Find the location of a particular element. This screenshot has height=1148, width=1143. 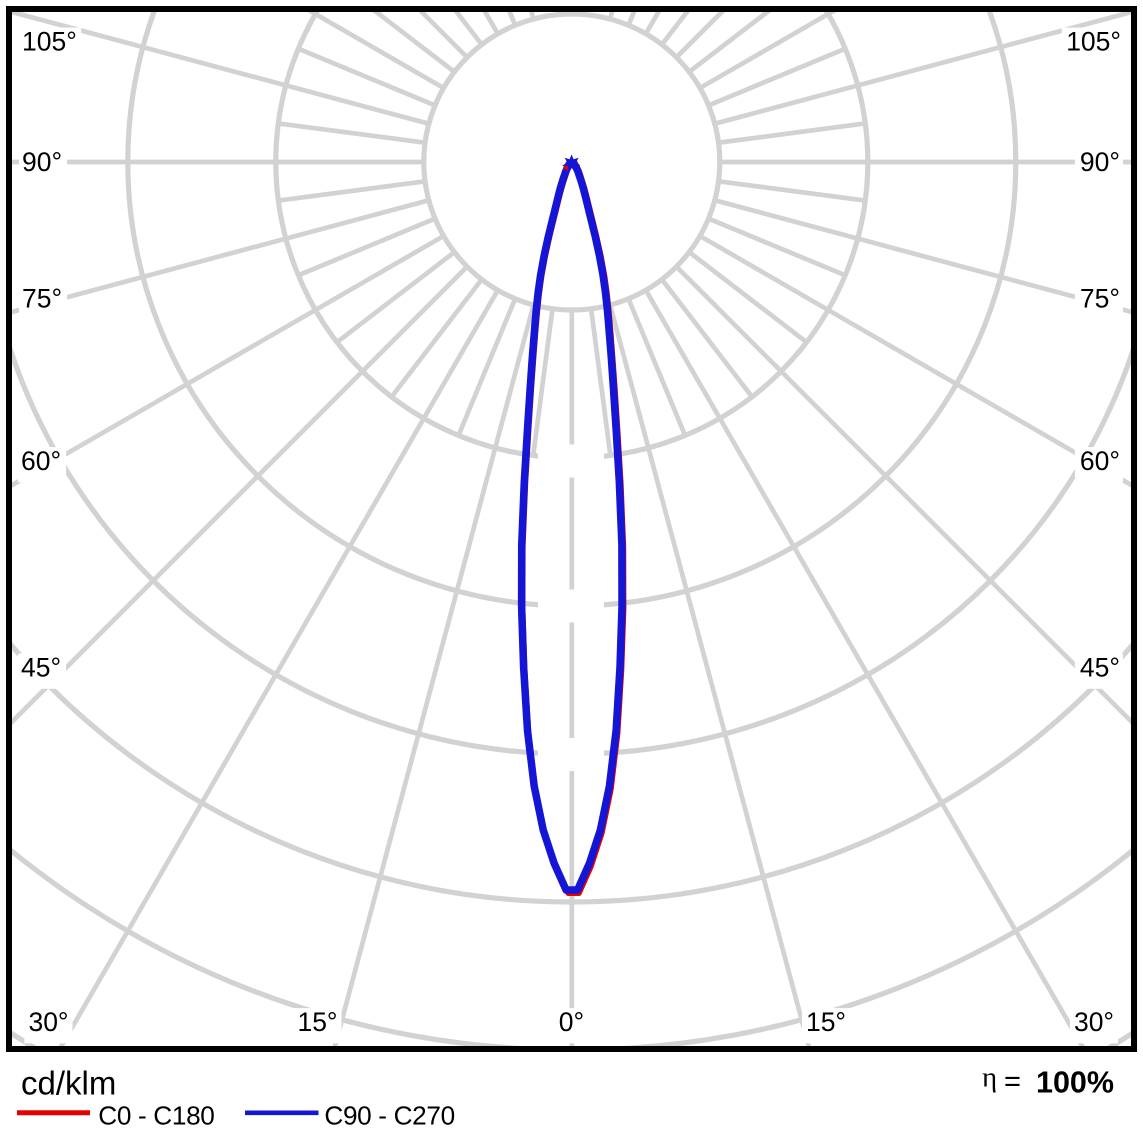

svg-text: C0 - C180 is located at coordinates (156, 1115).